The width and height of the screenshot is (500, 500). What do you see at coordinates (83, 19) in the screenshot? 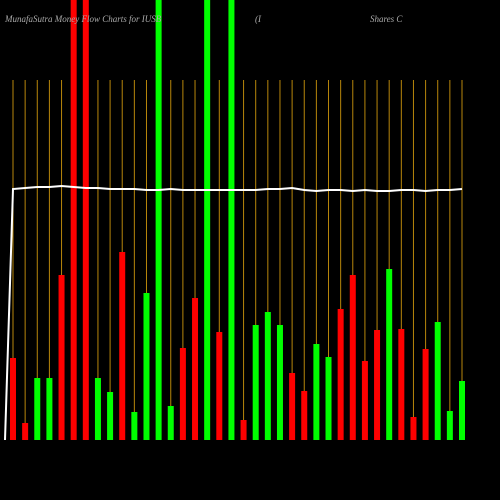
I see `chart-title: MunafaSutra Money Flow Charts for IUSB` at bounding box center [83, 19].